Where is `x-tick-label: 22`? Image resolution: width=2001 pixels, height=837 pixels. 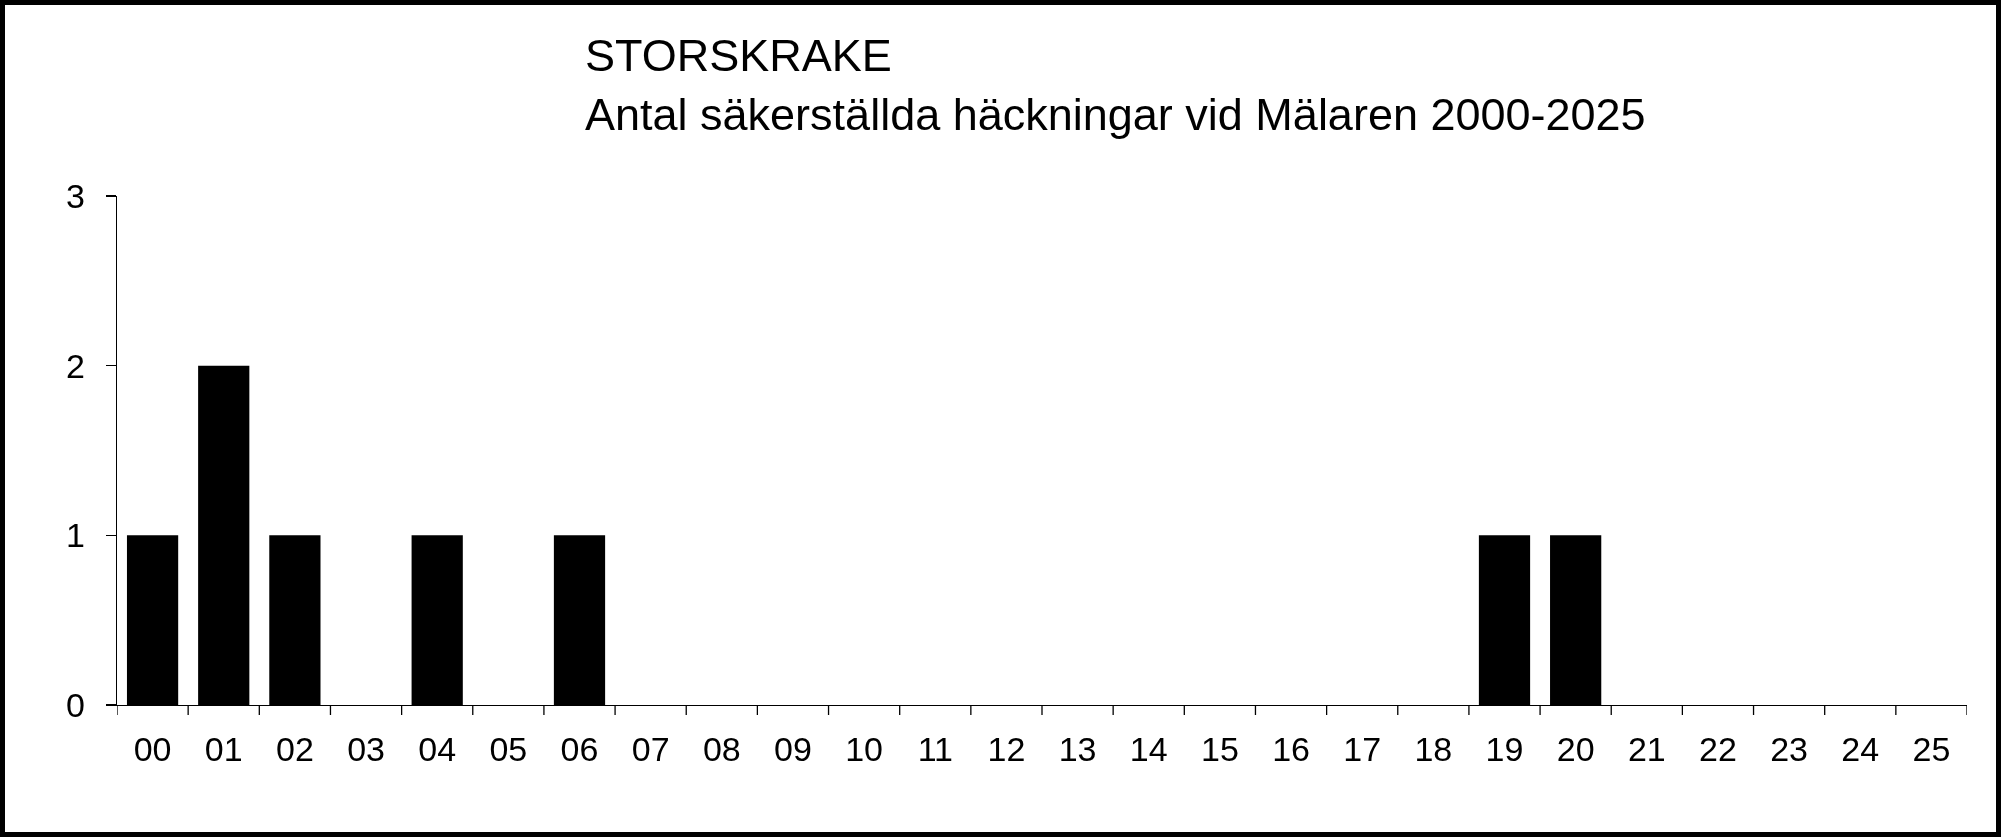
x-tick-label: 22 is located at coordinates (1718, 749).